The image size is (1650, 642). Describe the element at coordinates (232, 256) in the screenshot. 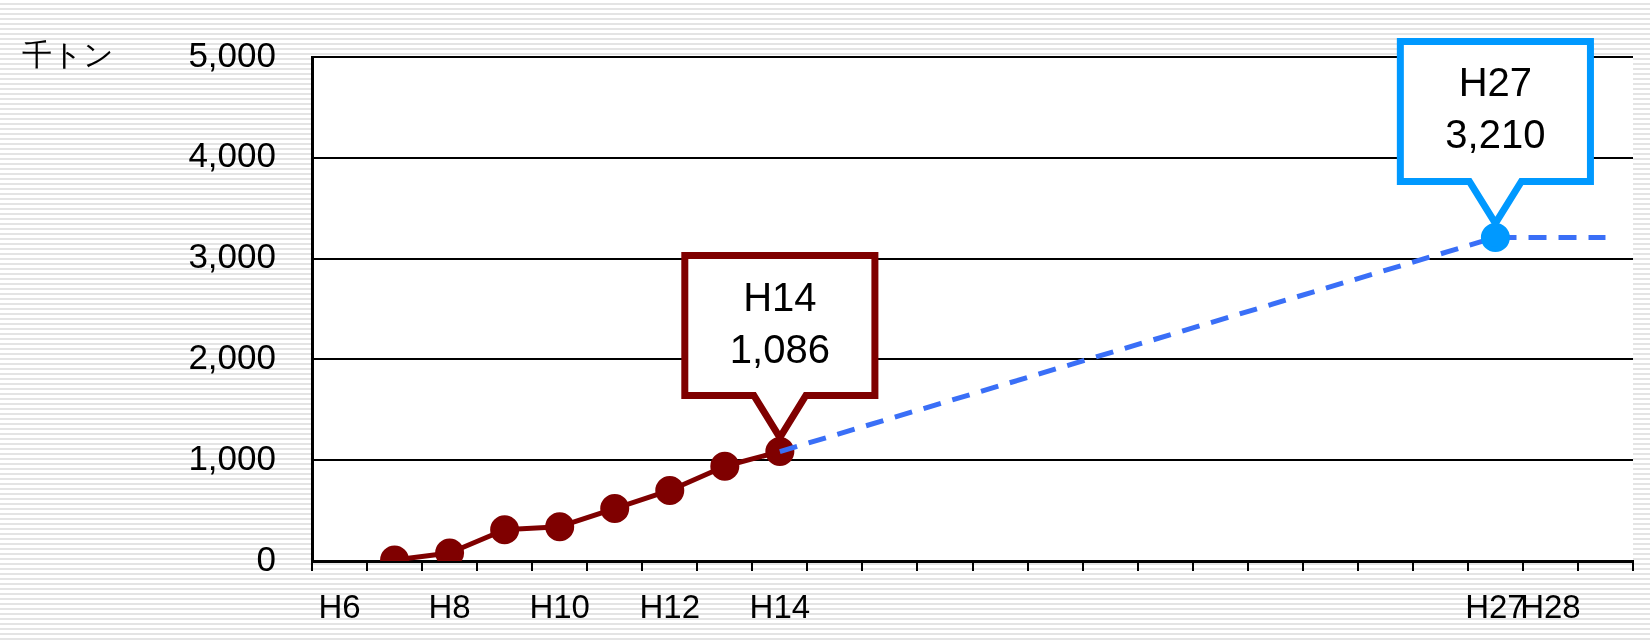

I see `y-tick-label: 3,000` at that location.